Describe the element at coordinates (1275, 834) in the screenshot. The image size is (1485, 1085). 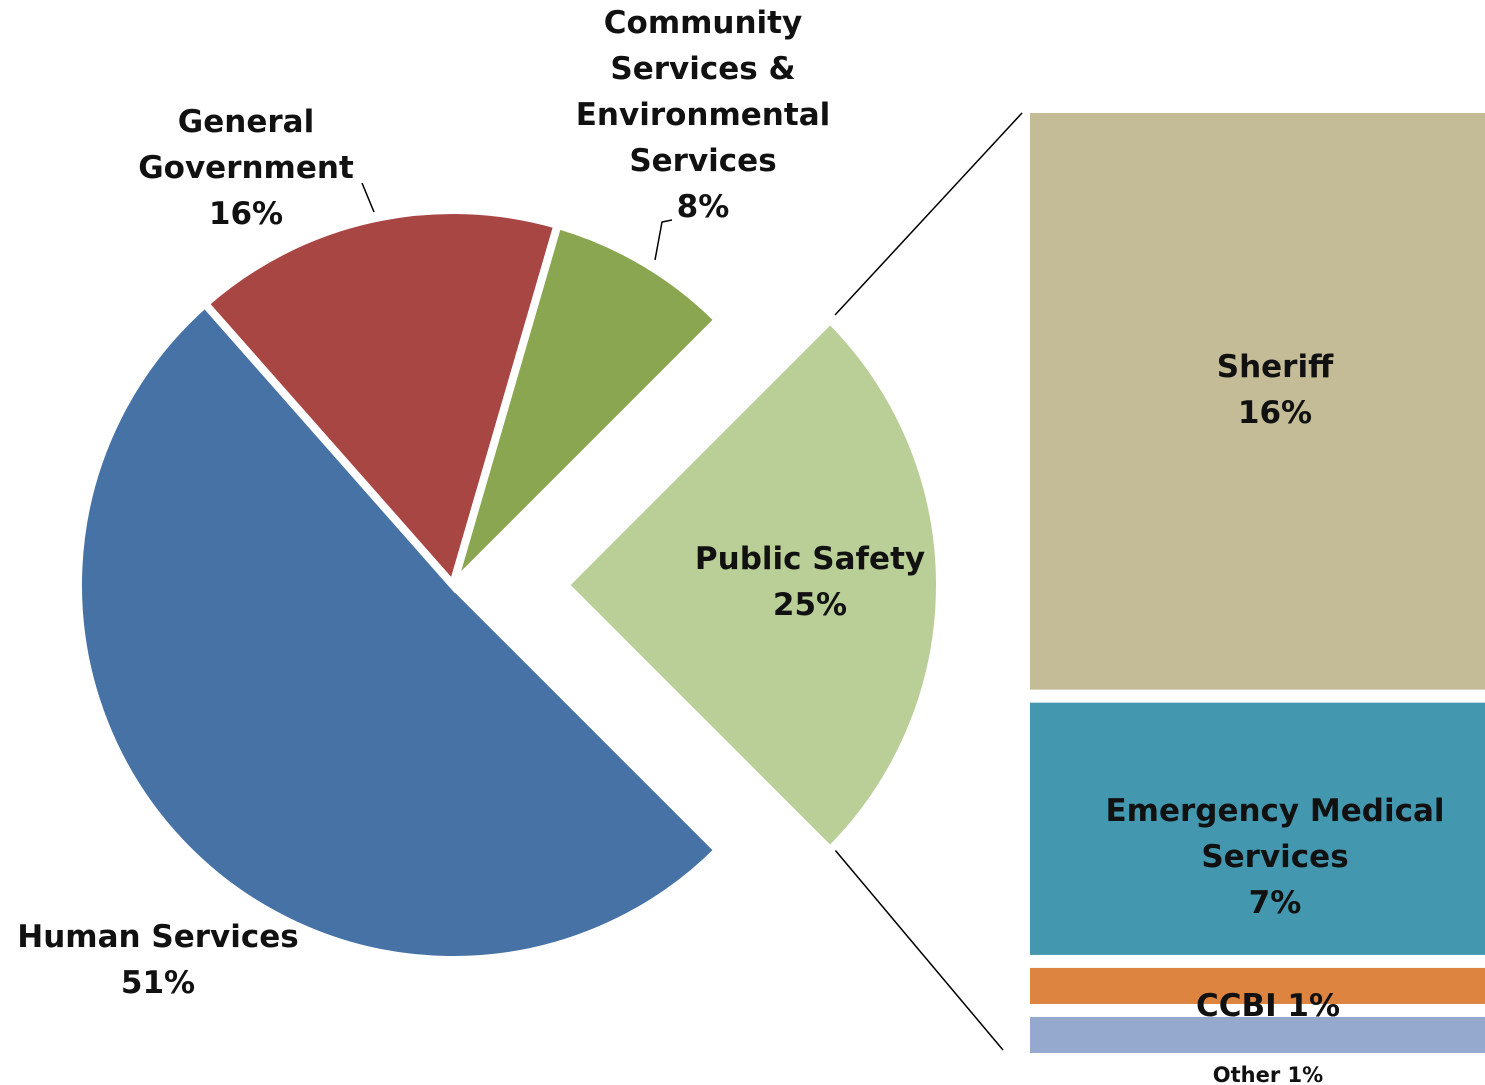
I see `category-label: Emergency Medical Services` at that location.